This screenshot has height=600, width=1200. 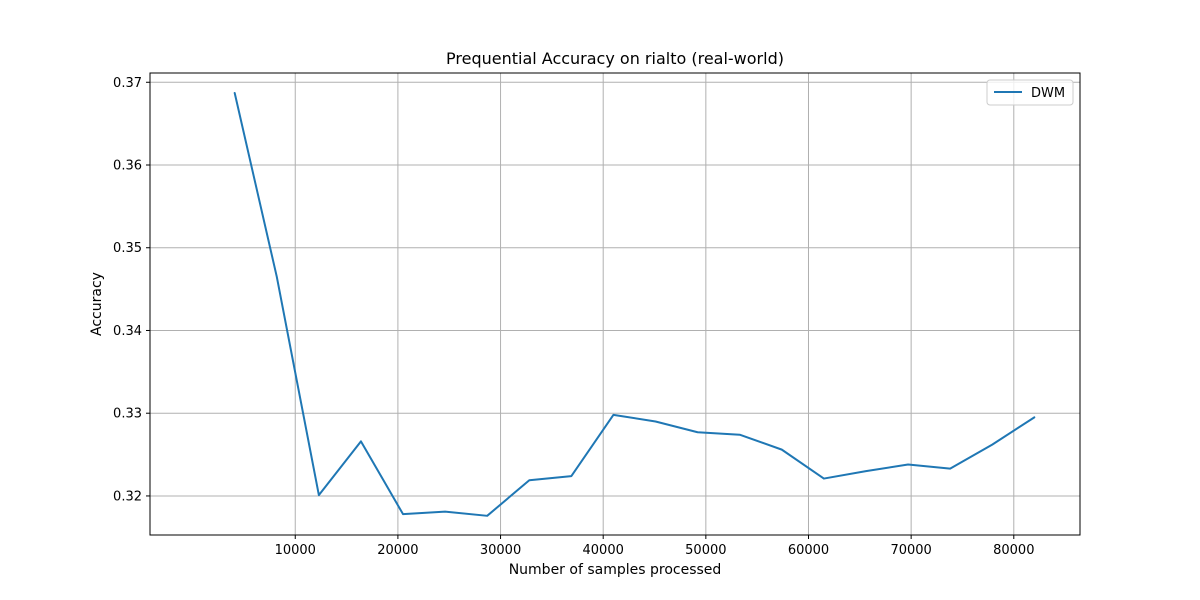 I want to click on legend-box, so click(x=1030, y=92).